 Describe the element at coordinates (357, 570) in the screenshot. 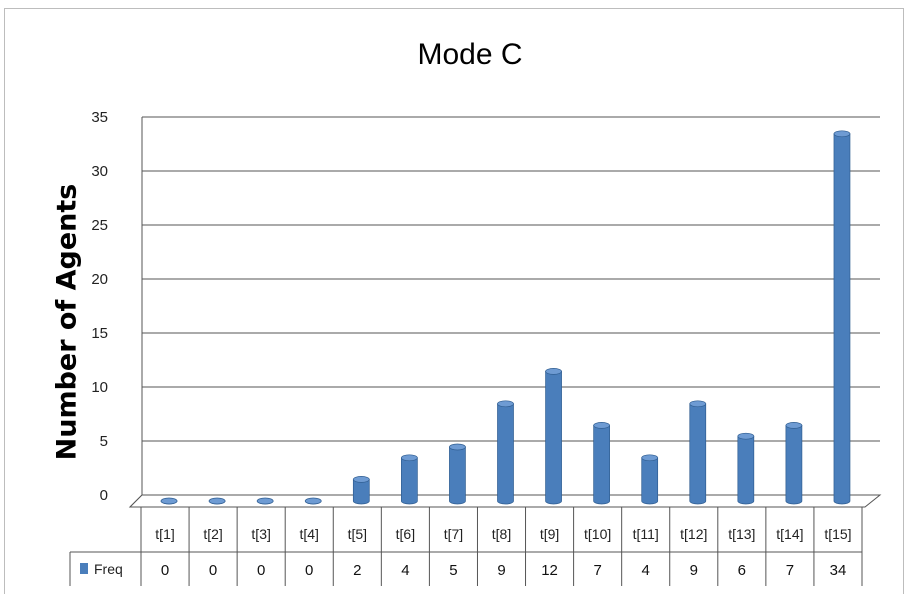

I see `data-label: 2` at that location.